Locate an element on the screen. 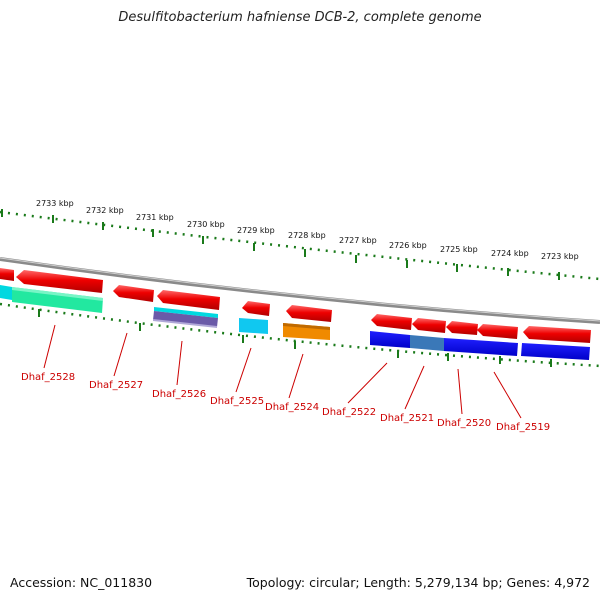 The image size is (600, 600). kbp-label: 2725 kbp is located at coordinates (459, 249).